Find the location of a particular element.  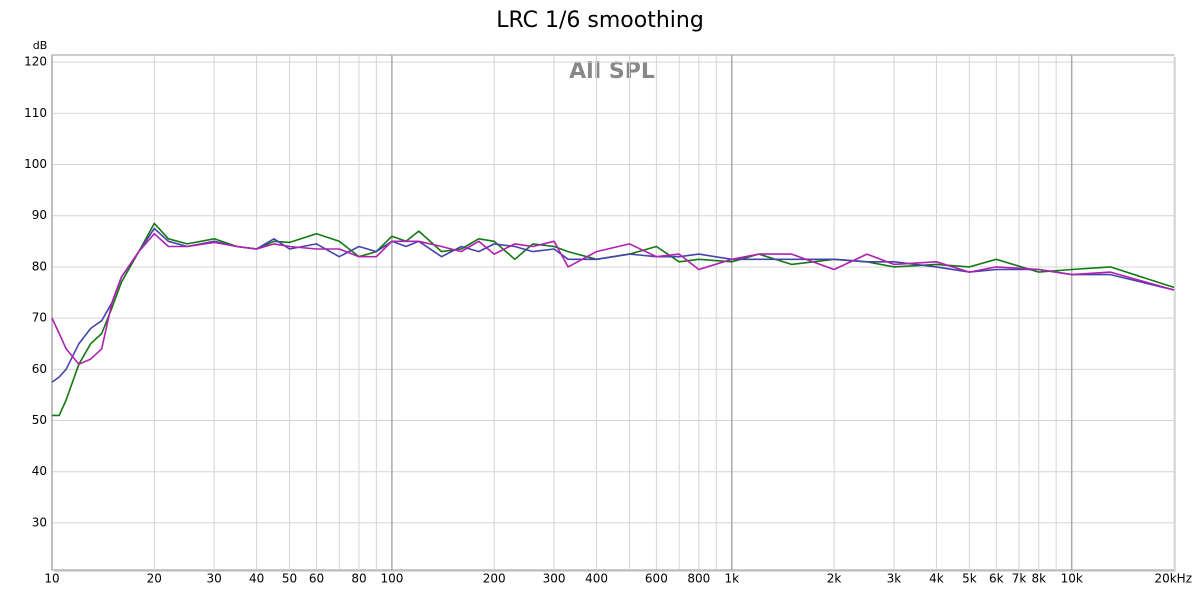

x-tick-label: 30 is located at coordinates (214, 579).